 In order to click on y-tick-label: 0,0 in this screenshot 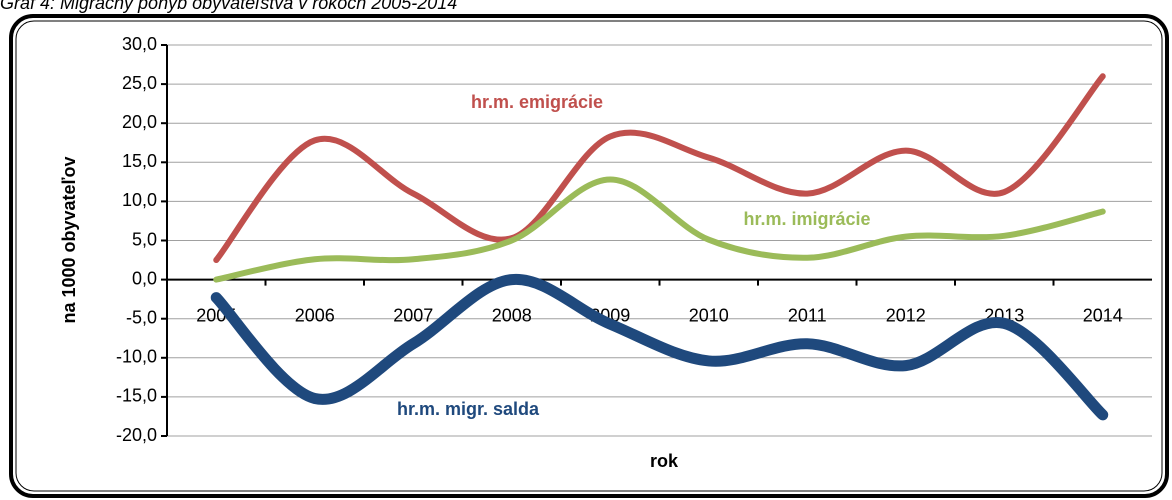, I will do `click(144, 278)`.